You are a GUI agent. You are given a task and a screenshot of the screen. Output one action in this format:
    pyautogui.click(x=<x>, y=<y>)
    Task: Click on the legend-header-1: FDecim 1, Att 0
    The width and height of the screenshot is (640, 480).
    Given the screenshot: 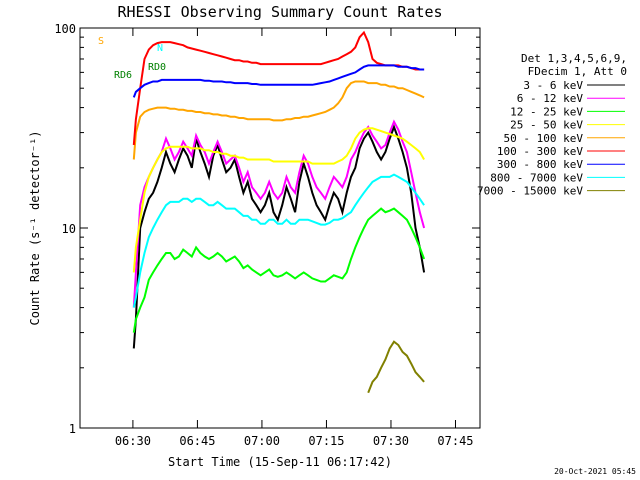 What is the action you would take?
    pyautogui.click(x=577, y=71)
    